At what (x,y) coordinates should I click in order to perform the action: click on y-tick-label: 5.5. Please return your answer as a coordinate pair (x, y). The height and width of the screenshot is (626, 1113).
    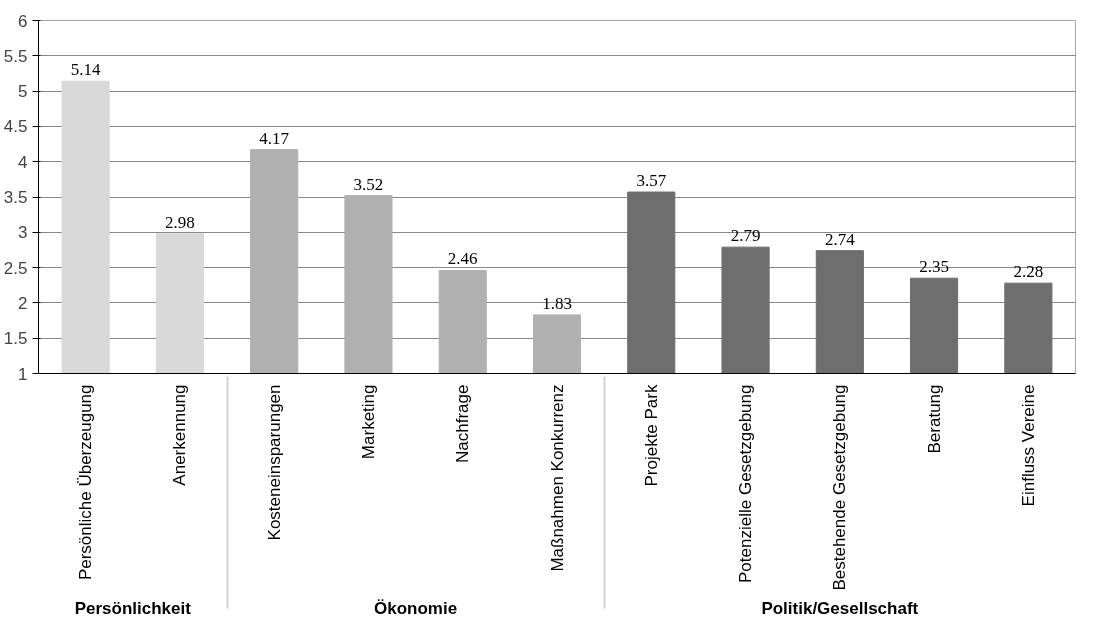
    Looking at the image, I should click on (15, 56).